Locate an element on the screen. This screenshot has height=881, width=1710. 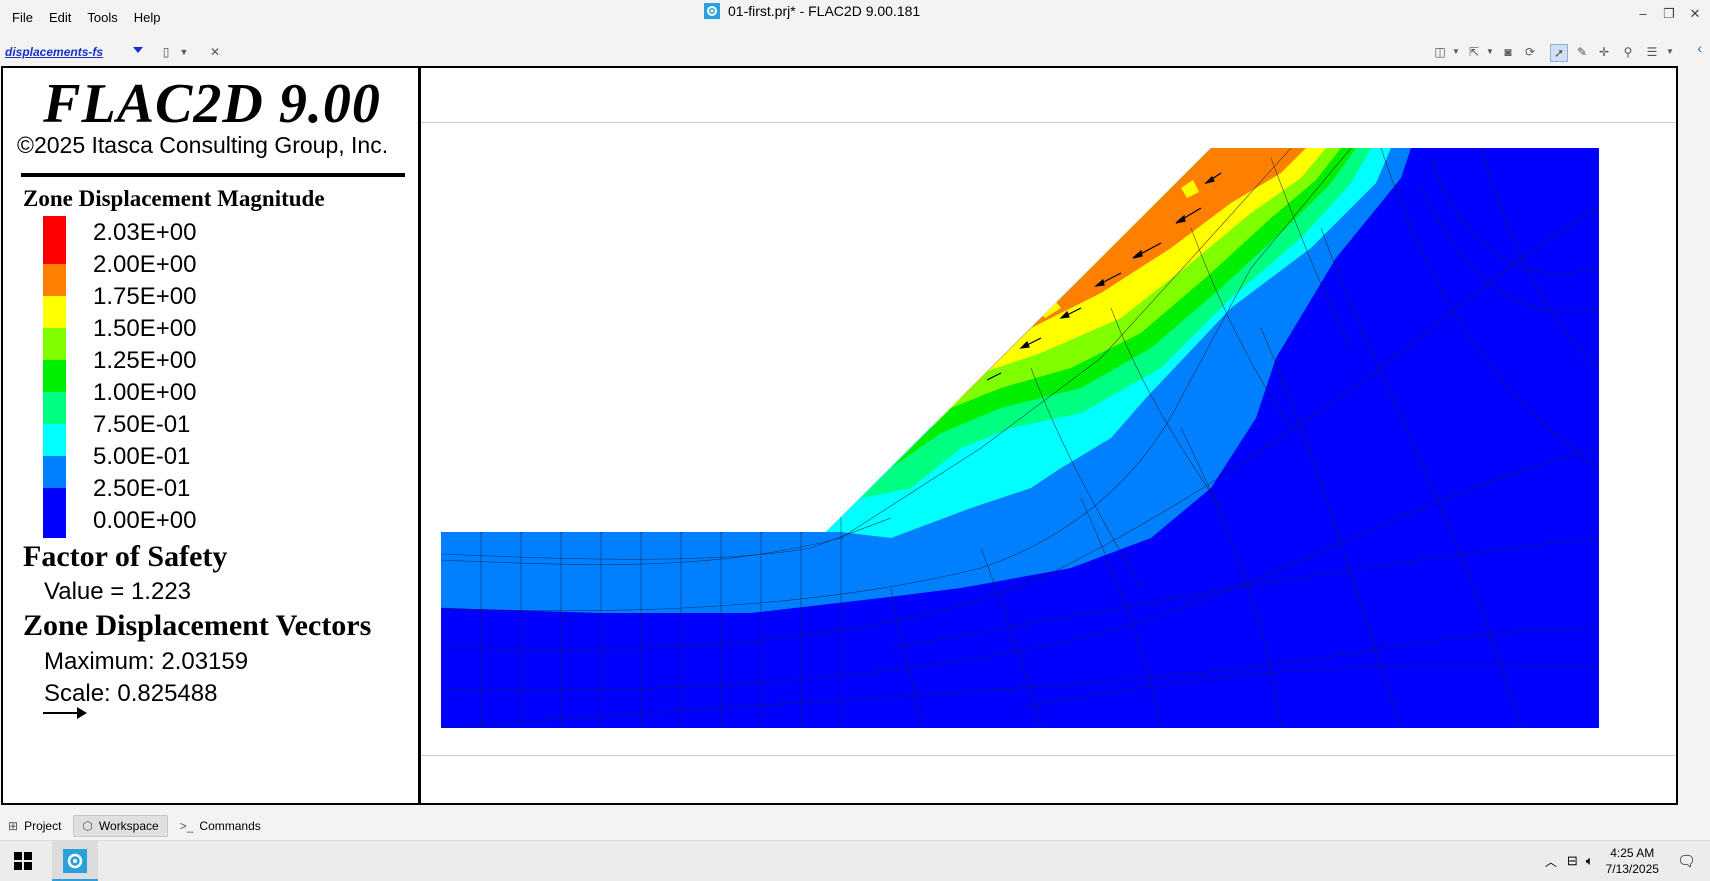
tab-label: Workspace is located at coordinates (128, 826).